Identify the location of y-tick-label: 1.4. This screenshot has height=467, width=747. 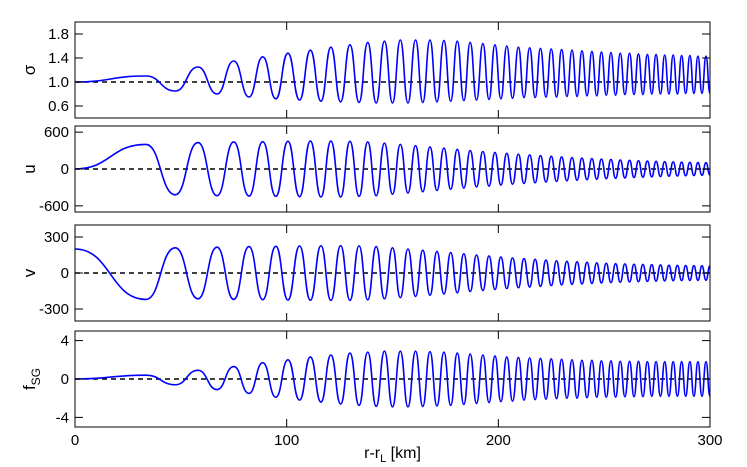
(58, 58).